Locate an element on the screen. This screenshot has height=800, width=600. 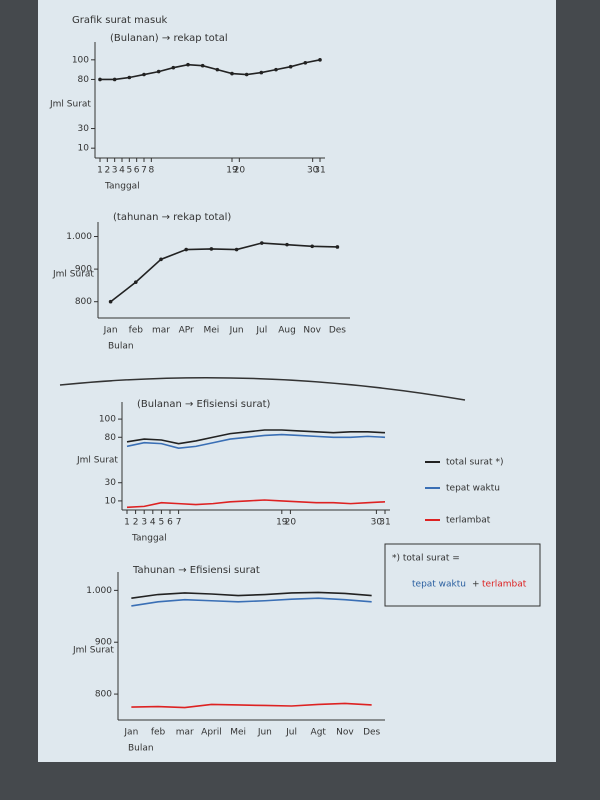
x-tick-label: April is located at coordinates (211, 733).